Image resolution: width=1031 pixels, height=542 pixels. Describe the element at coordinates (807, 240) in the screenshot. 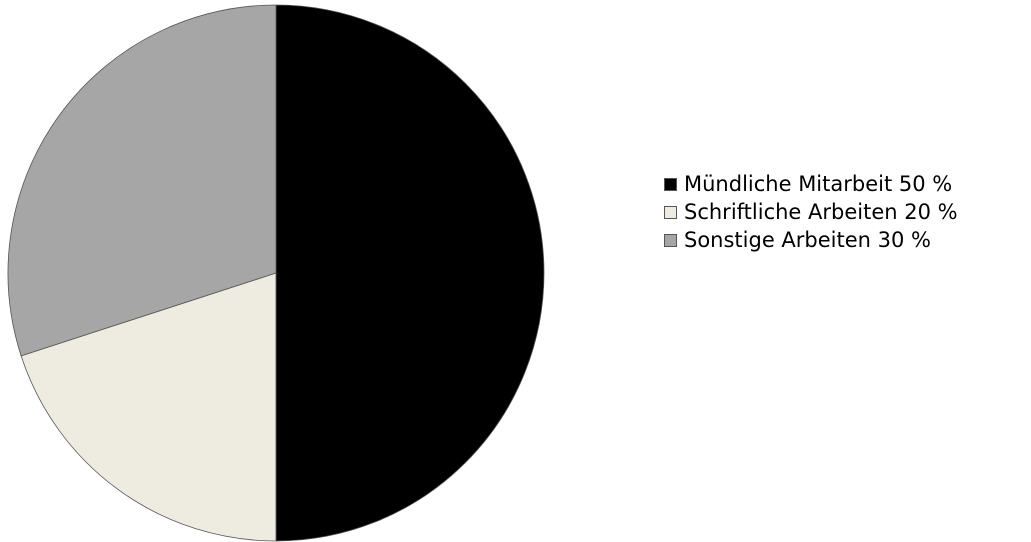

I see `legend-label-sonstige-arbeiten: Sonstige Arbeiten 30 %` at that location.